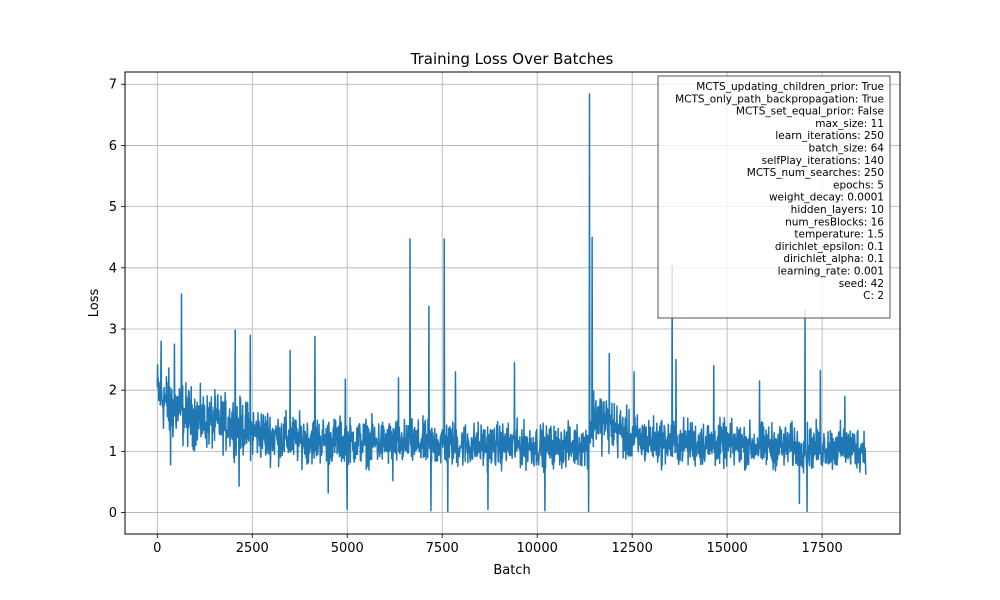 This screenshot has width=1000, height=600. Describe the element at coordinates (113, 207) in the screenshot. I see `y-tick-label: 5` at that location.